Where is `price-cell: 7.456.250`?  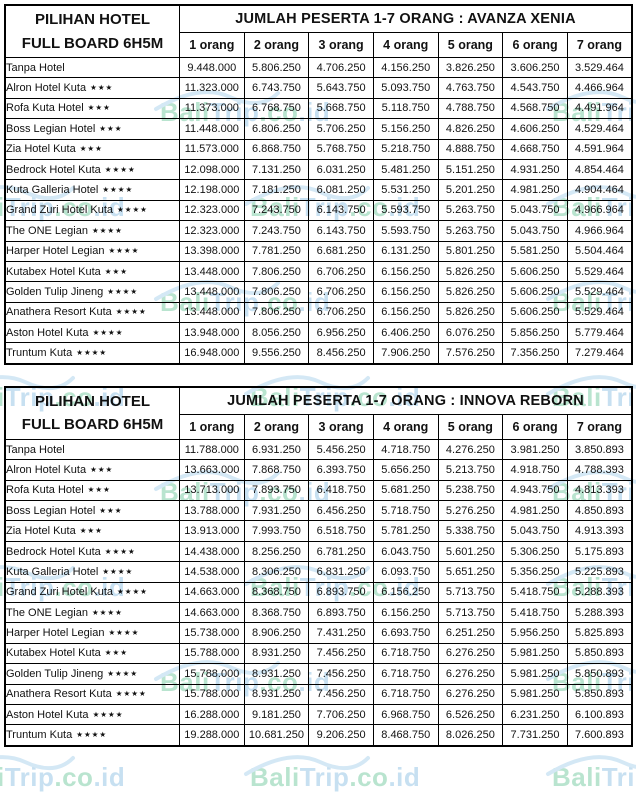
price-cell: 7.456.250 is located at coordinates (341, 694).